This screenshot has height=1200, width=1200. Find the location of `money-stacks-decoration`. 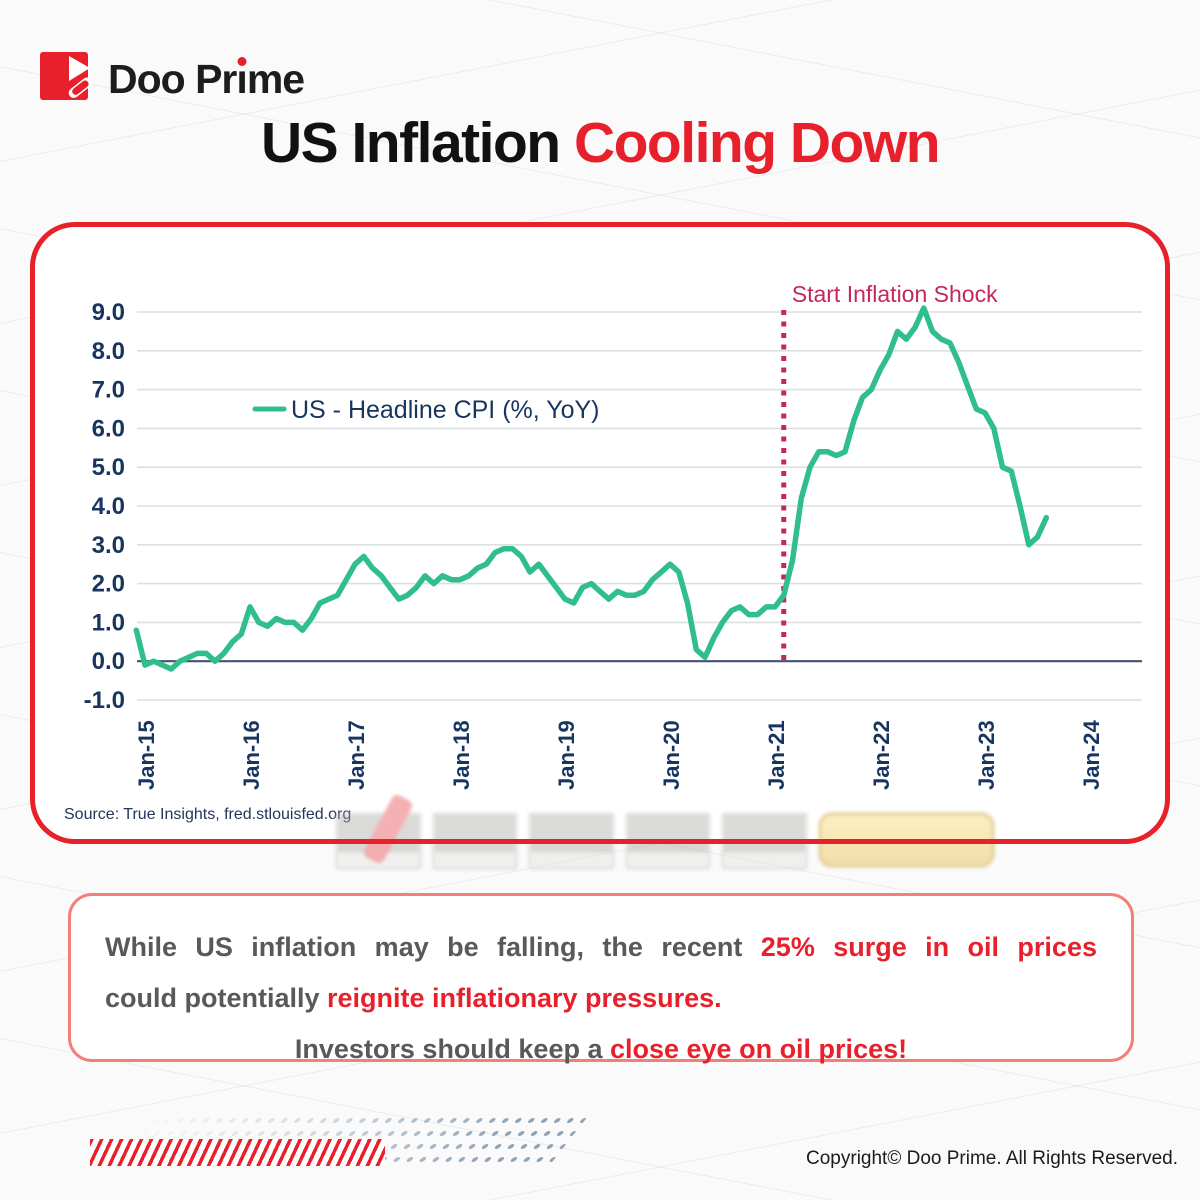

money-stacks-decoration is located at coordinates (665, 837).